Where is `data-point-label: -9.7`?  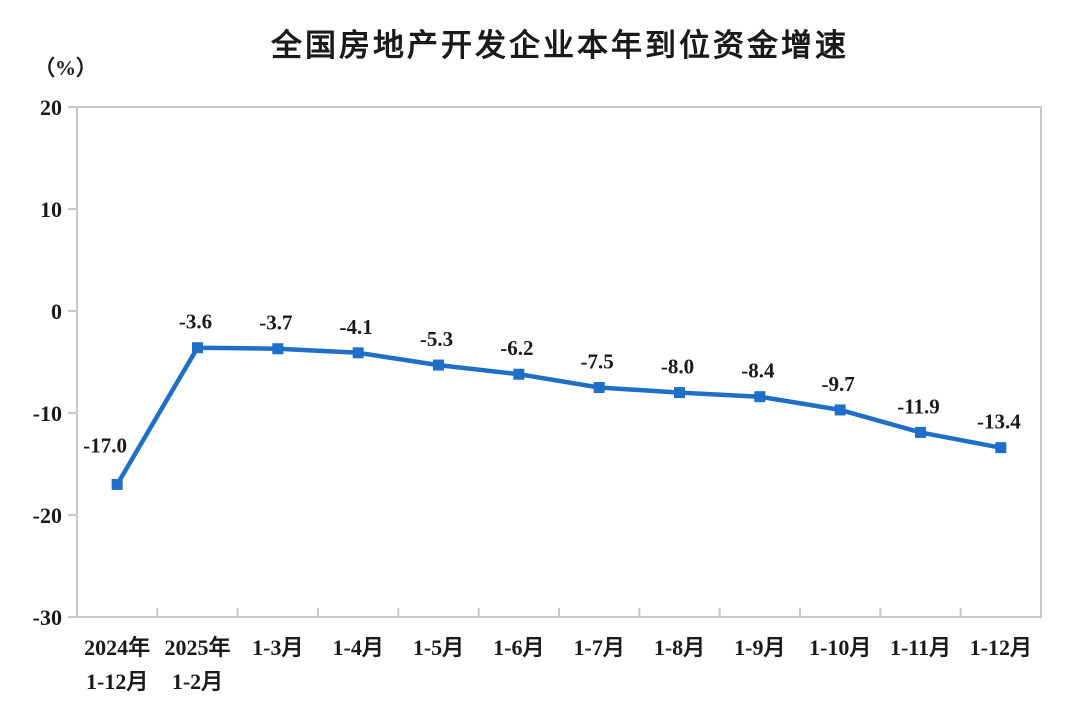
data-point-label: -9.7 is located at coordinates (838, 384).